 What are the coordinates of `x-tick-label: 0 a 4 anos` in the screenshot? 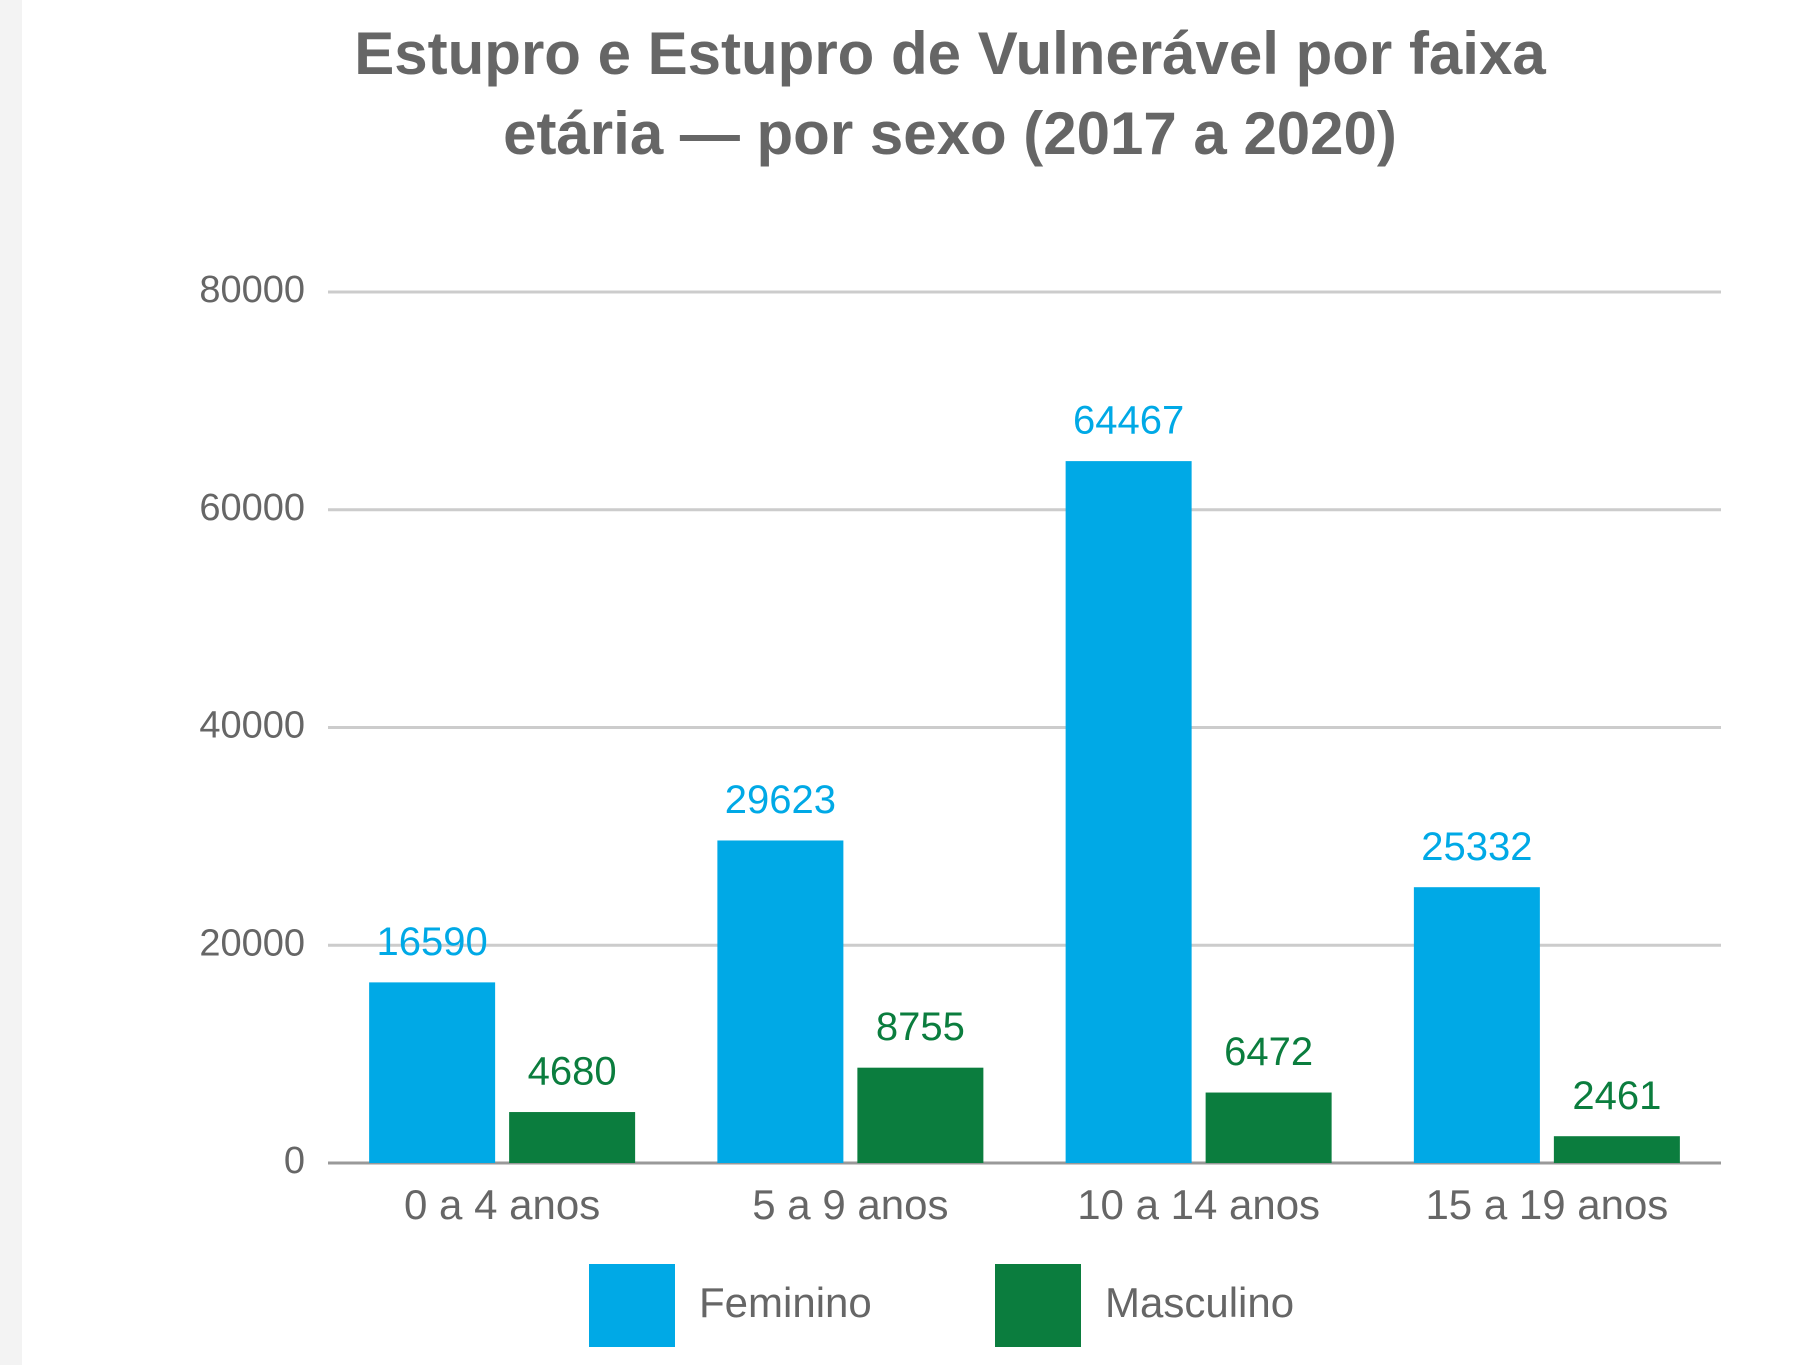 It's located at (502, 1204).